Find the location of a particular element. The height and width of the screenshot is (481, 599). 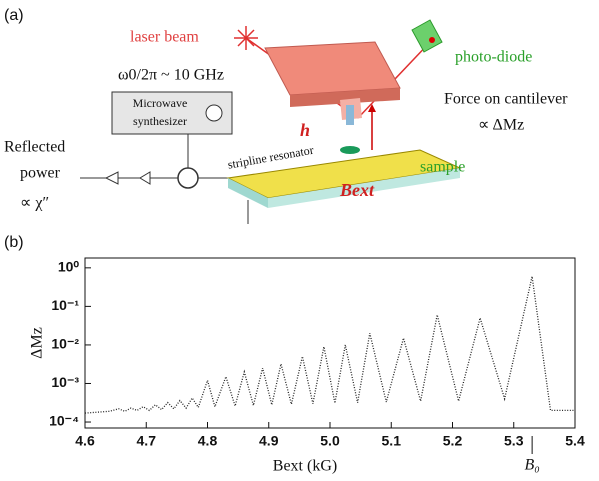

circulator is located at coordinates (188, 178).